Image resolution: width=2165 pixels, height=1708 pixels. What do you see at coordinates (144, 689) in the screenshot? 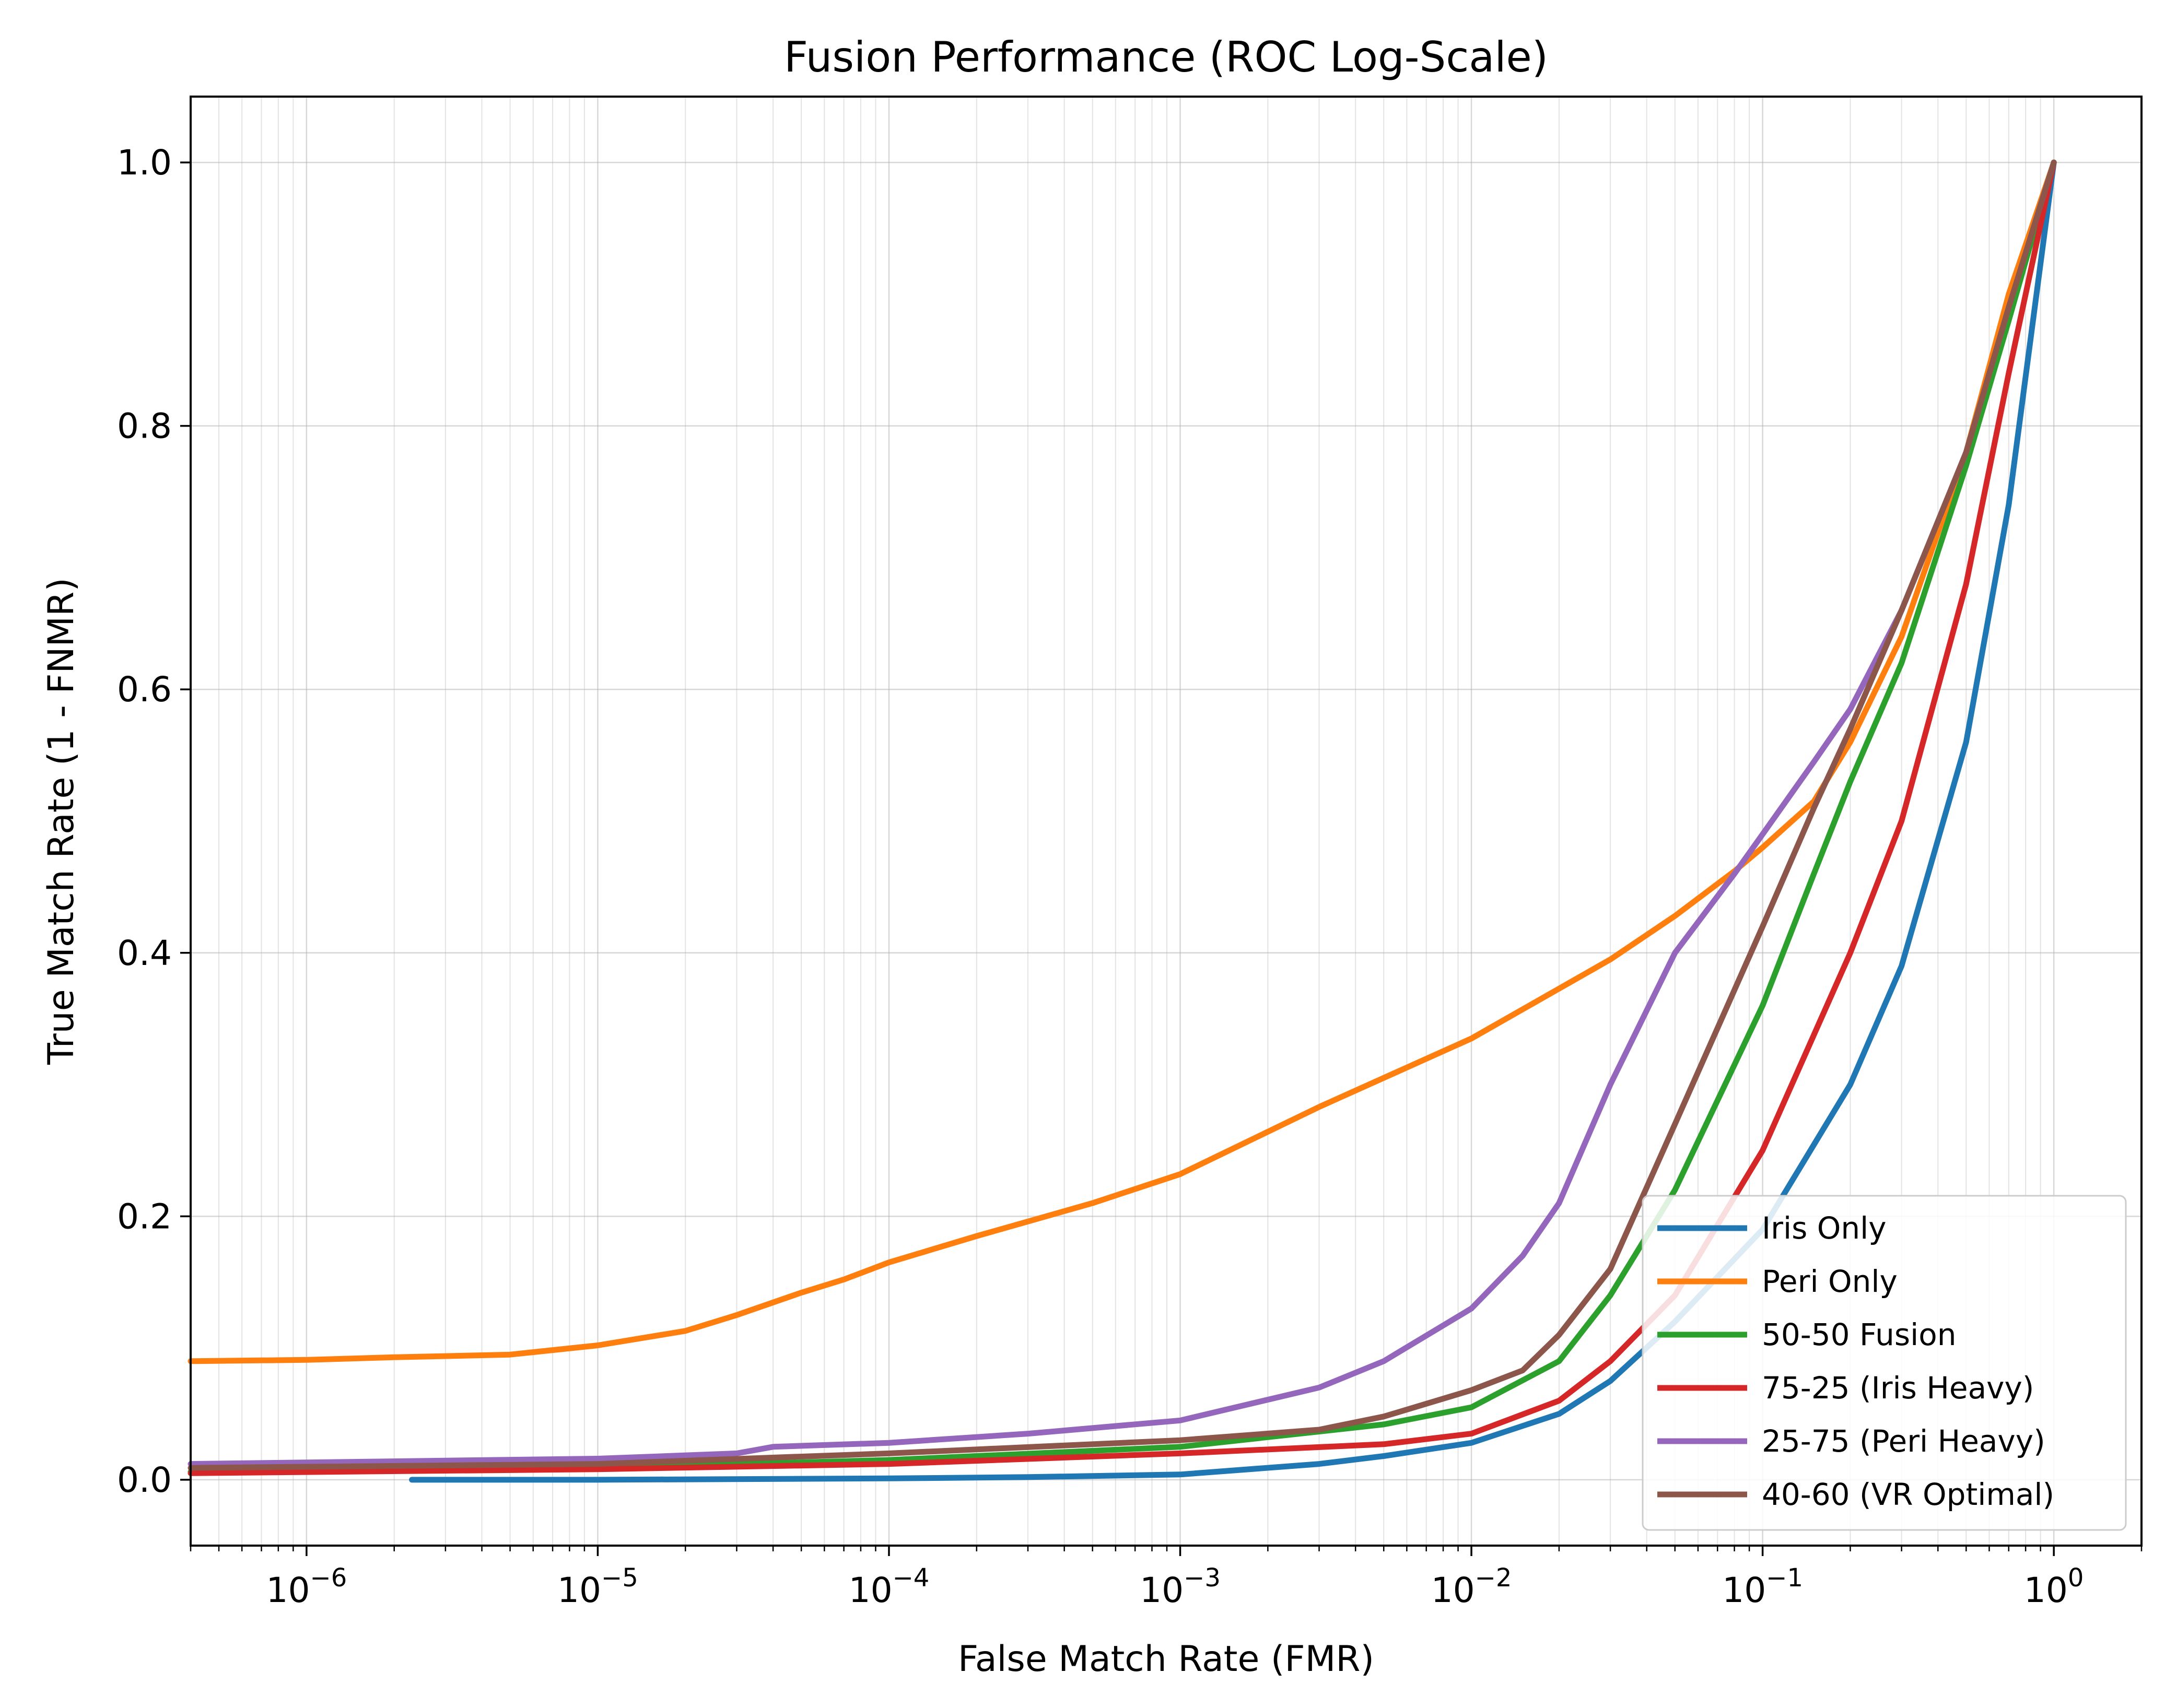
I see `y-tick-label: 0.6` at bounding box center [144, 689].